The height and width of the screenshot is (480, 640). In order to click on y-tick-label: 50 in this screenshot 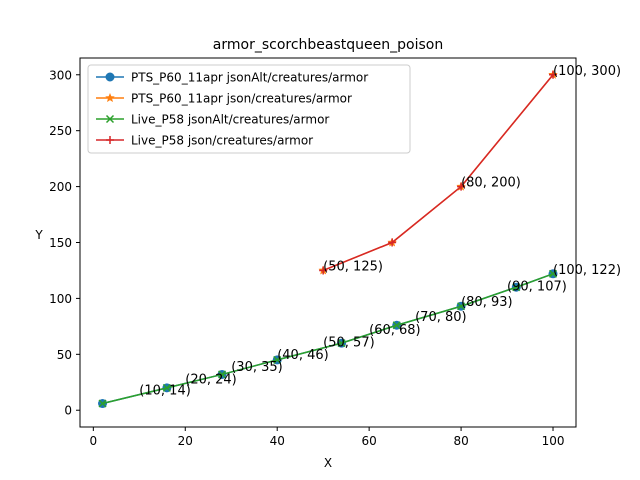, I will do `click(64, 355)`.